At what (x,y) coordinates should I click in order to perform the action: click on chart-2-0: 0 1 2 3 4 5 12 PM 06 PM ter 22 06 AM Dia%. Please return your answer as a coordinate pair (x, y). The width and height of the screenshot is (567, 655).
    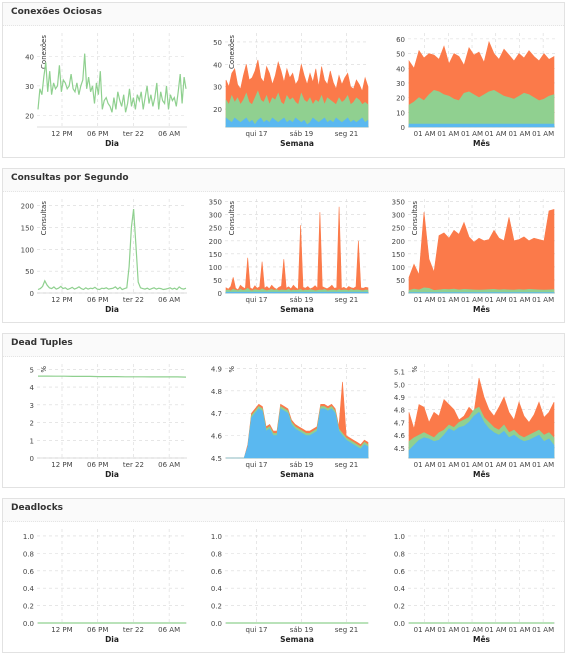
    Looking at the image, I should click on (108, 421).